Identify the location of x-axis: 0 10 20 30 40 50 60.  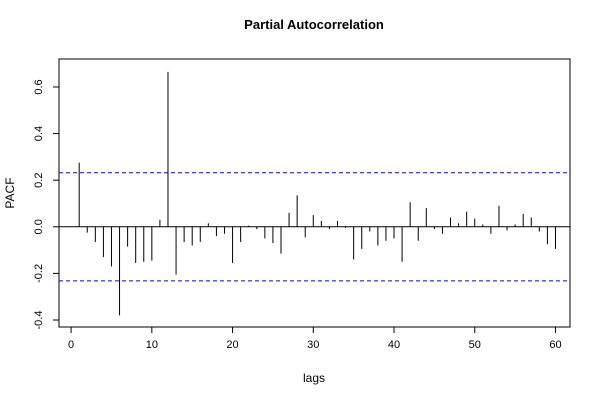
(315, 339).